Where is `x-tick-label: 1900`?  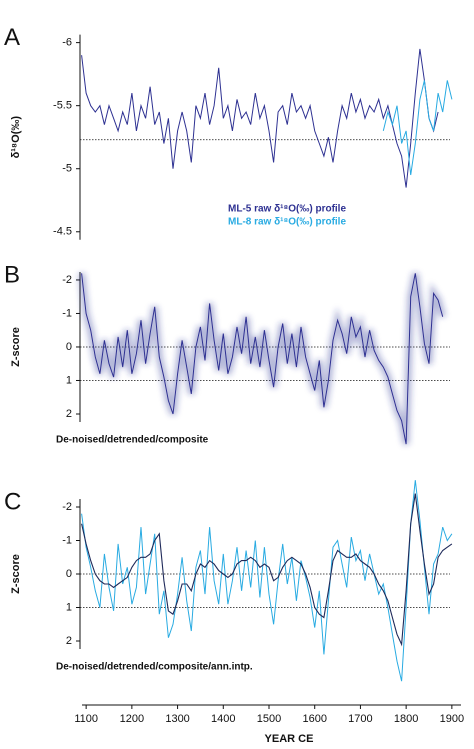 x-tick-label: 1900 is located at coordinates (452, 719).